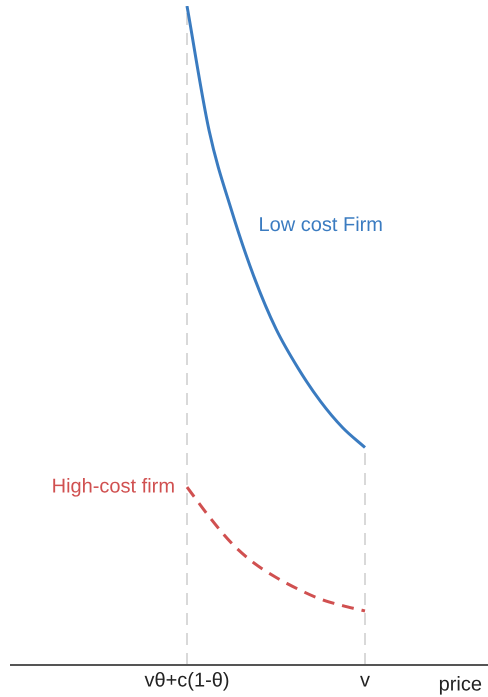 The image size is (488, 697). What do you see at coordinates (460, 685) in the screenshot?
I see `x-axis-title: price` at bounding box center [460, 685].